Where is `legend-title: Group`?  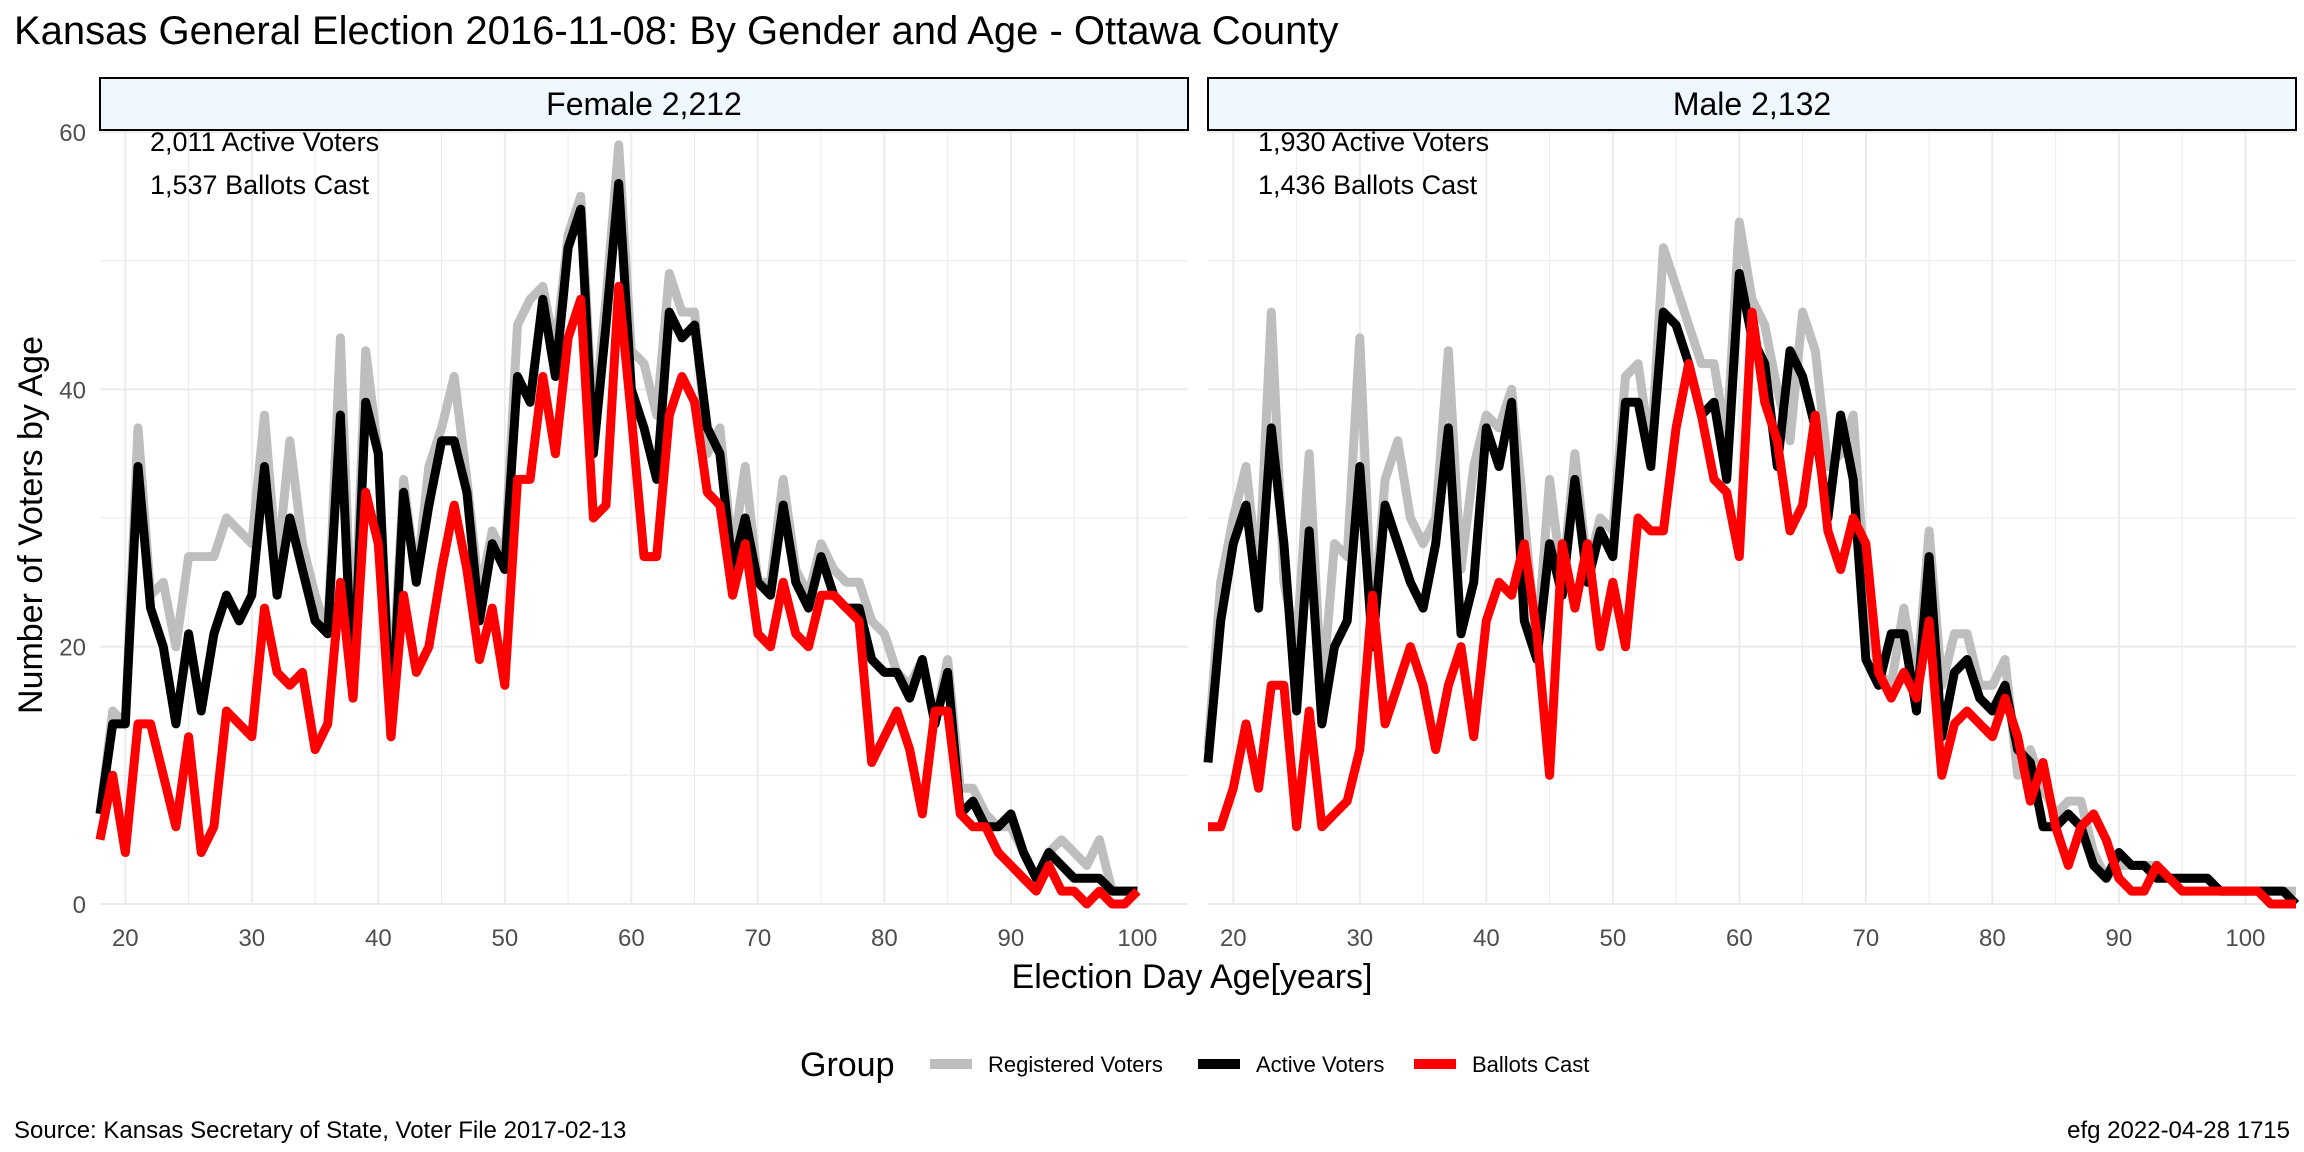
legend-title: Group is located at coordinates (847, 1065).